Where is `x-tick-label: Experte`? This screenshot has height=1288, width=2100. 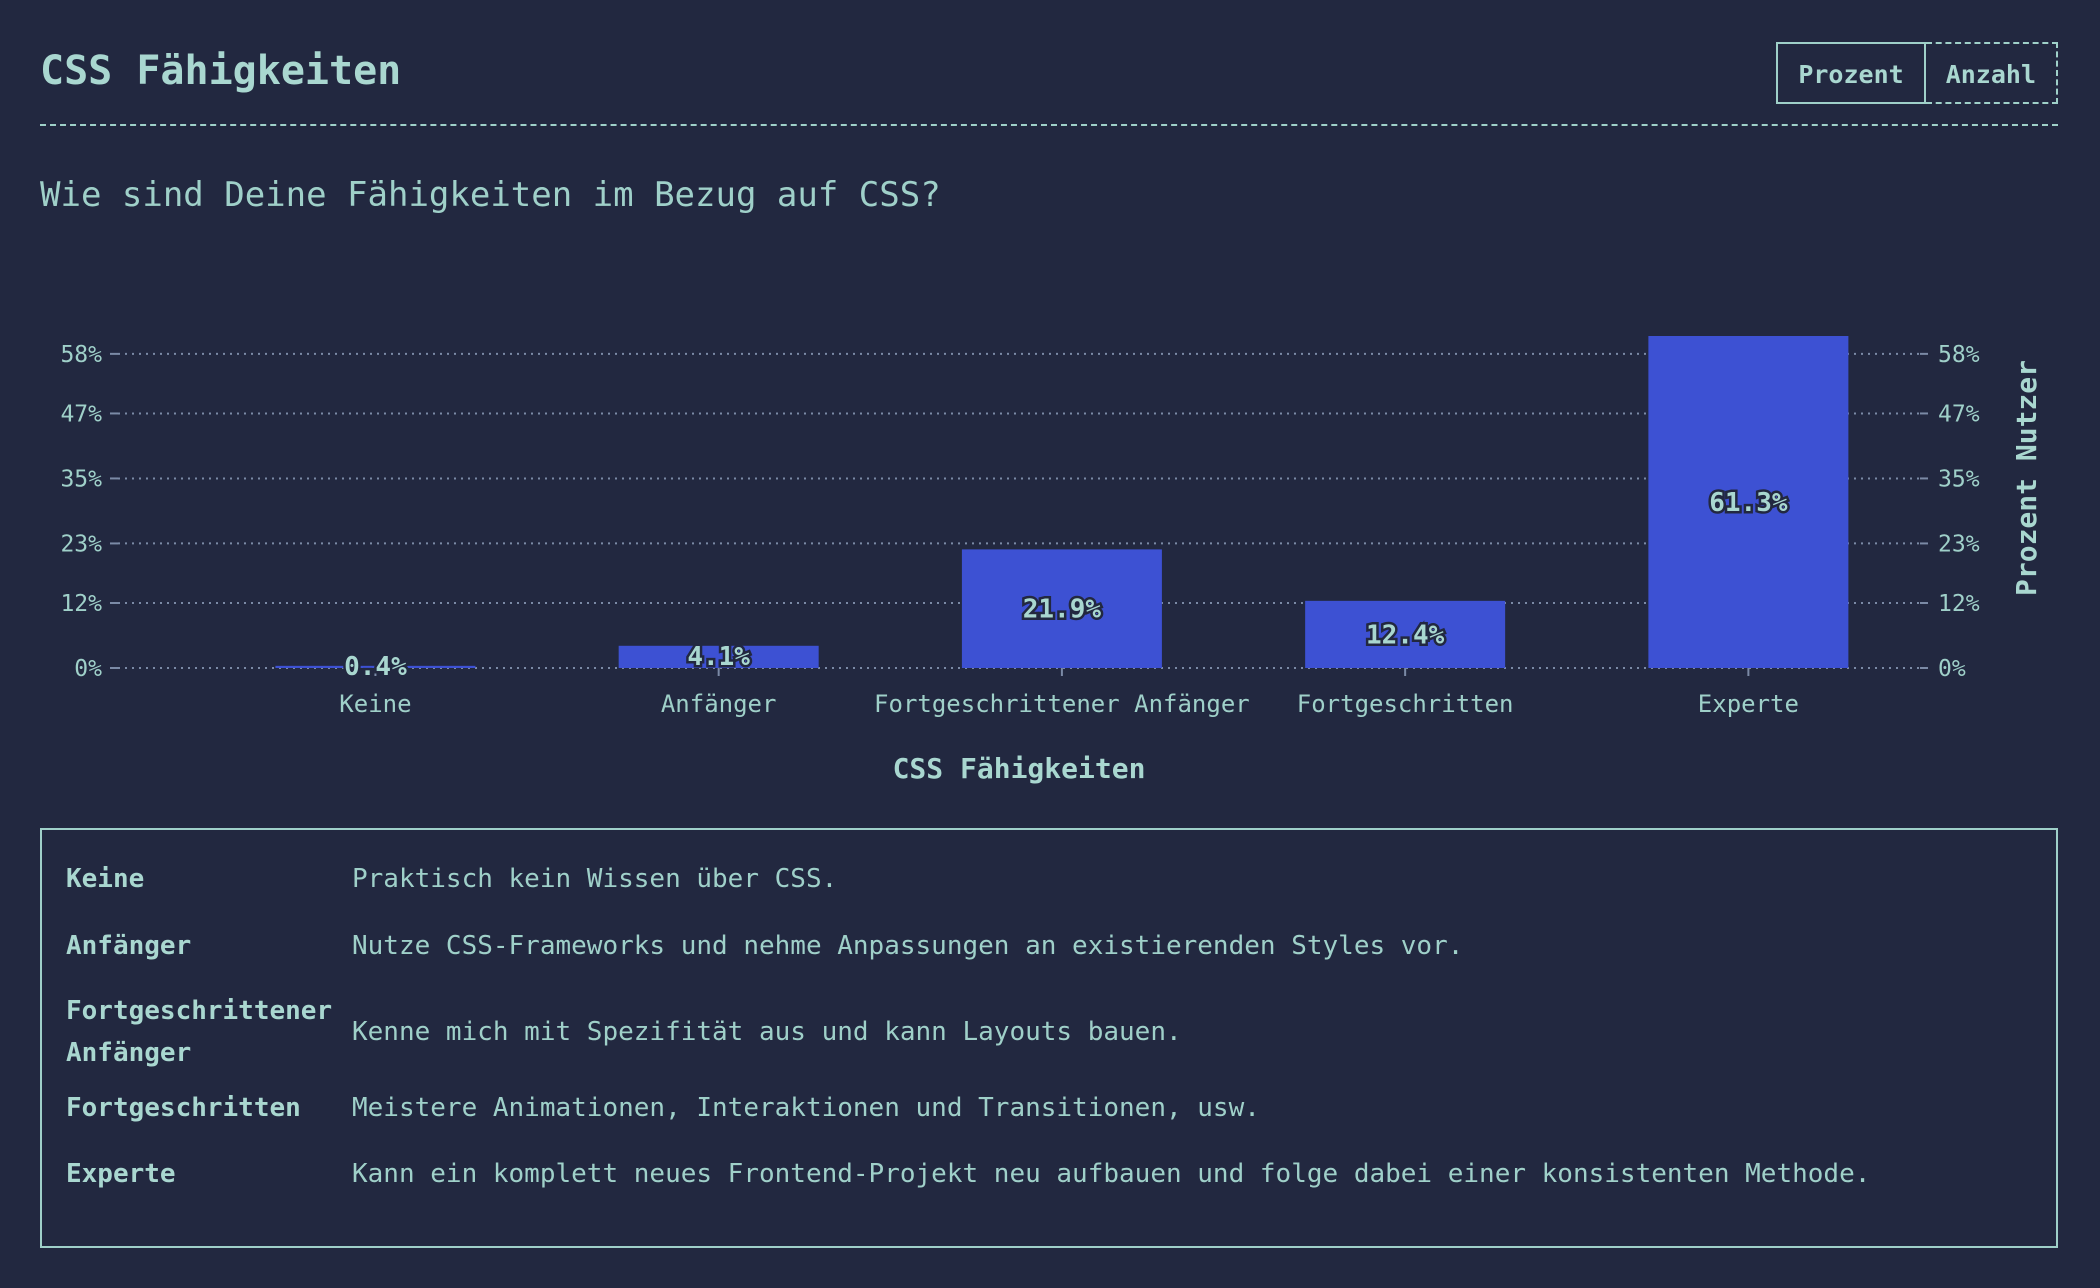 x-tick-label: Experte is located at coordinates (1748, 704).